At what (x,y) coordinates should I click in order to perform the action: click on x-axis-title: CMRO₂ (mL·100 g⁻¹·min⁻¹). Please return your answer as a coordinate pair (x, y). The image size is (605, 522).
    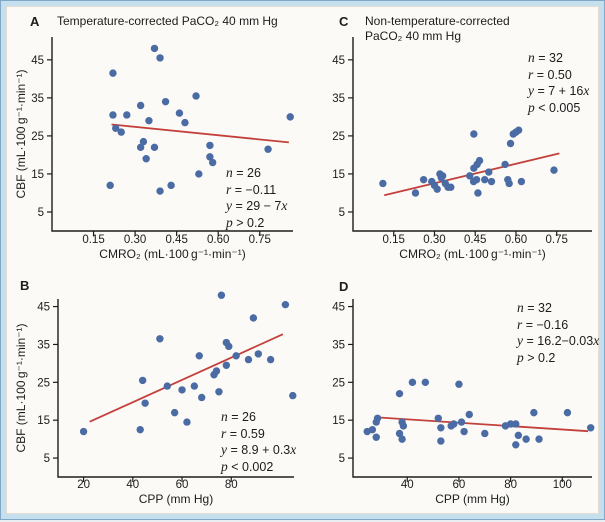
    Looking at the image, I should click on (172, 254).